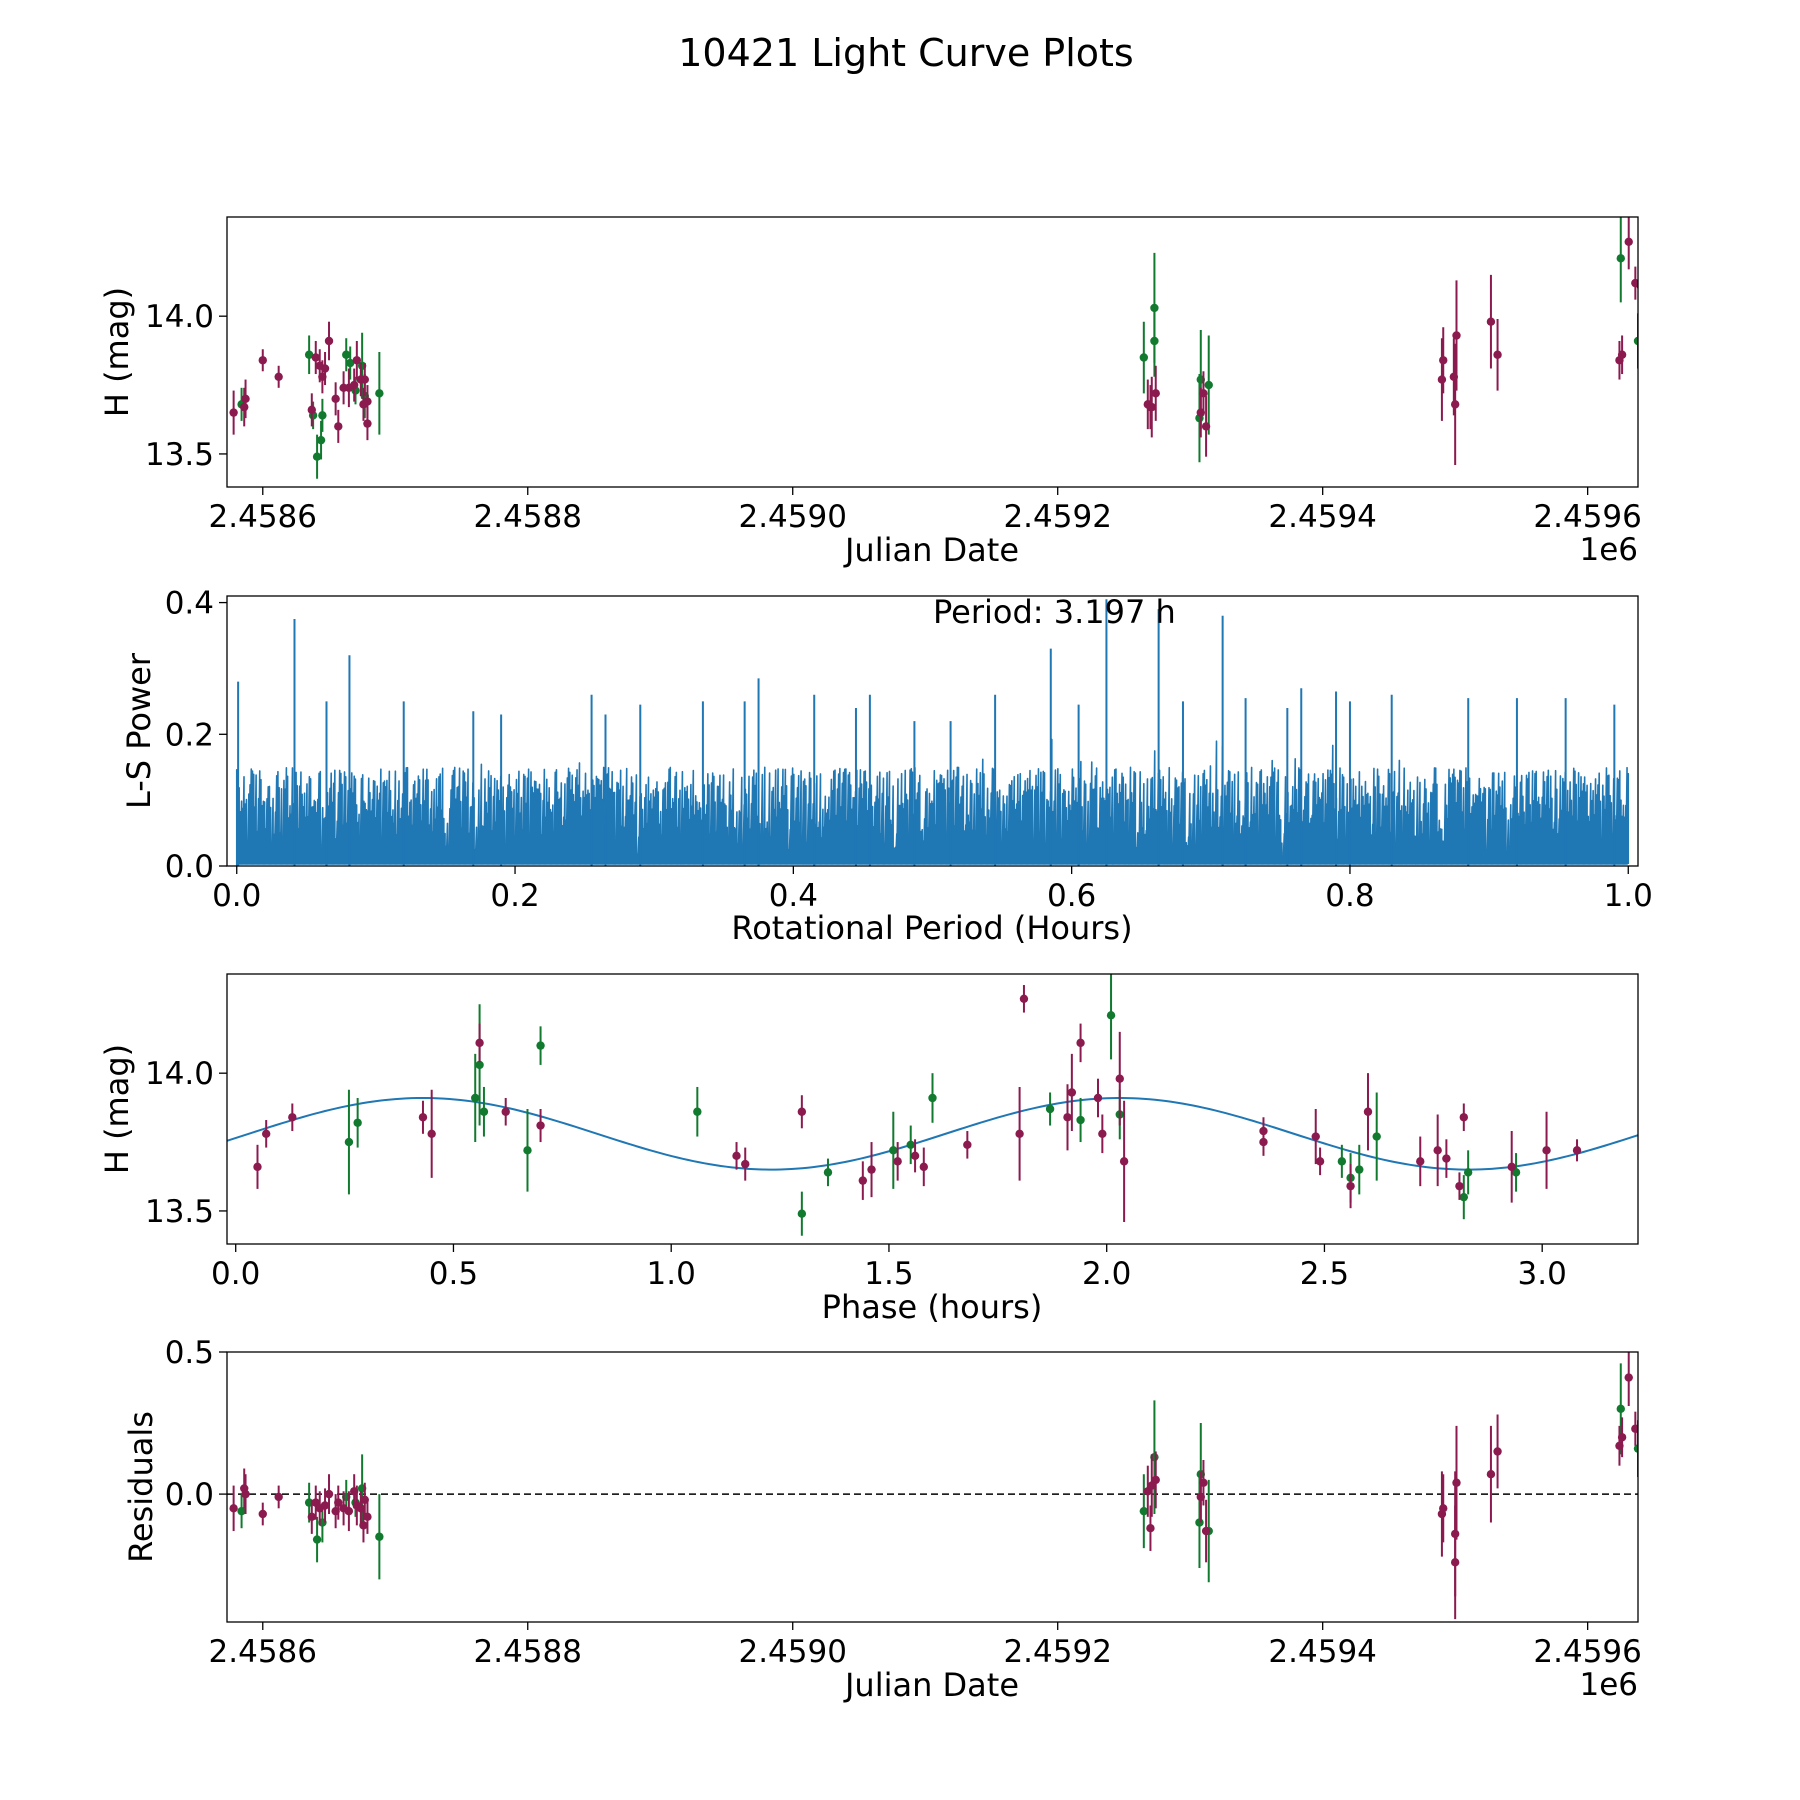  What do you see at coordinates (1322, 517) in the screenshot?
I see `lightcurve-xtick-label: 2.4594` at bounding box center [1322, 517].